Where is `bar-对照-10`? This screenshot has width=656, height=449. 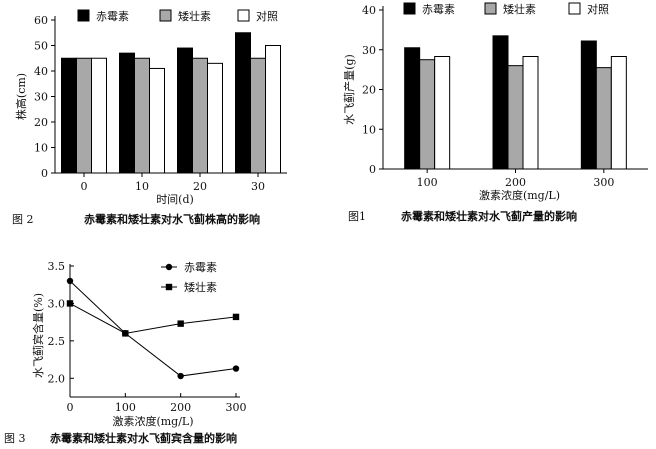
bar-对照-10 is located at coordinates (157, 120).